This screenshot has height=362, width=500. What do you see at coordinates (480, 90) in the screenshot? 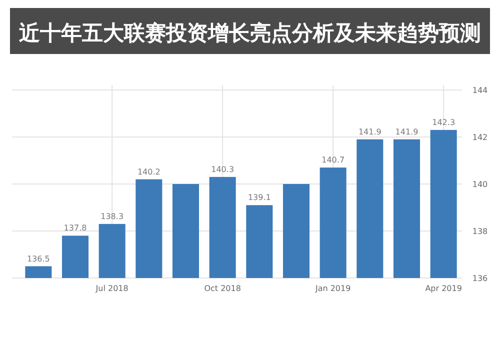
I see `y-tick-label: 144` at bounding box center [480, 90].